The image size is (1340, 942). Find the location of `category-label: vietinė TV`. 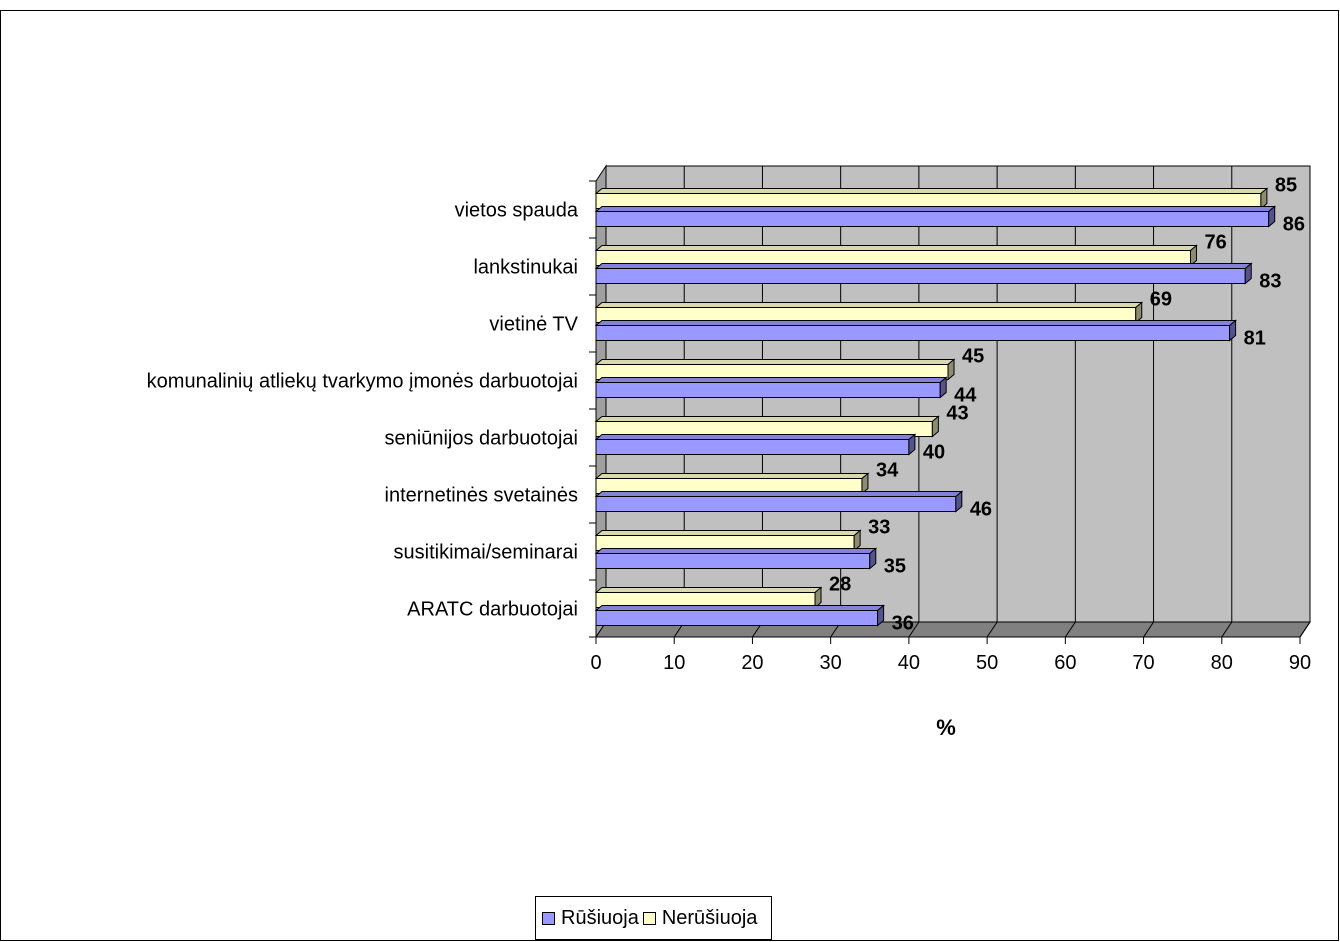

category-label: vietinė TV is located at coordinates (533, 325).